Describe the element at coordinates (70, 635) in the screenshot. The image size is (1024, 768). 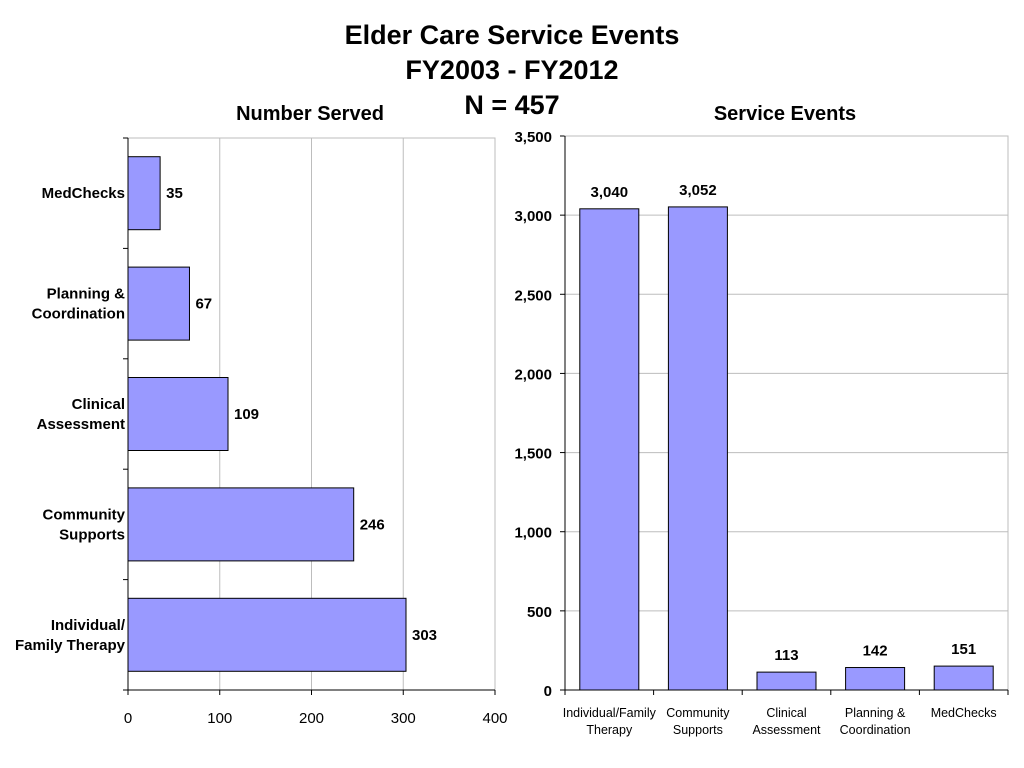
I see `left-category-label: Individual/Family Therapy` at that location.